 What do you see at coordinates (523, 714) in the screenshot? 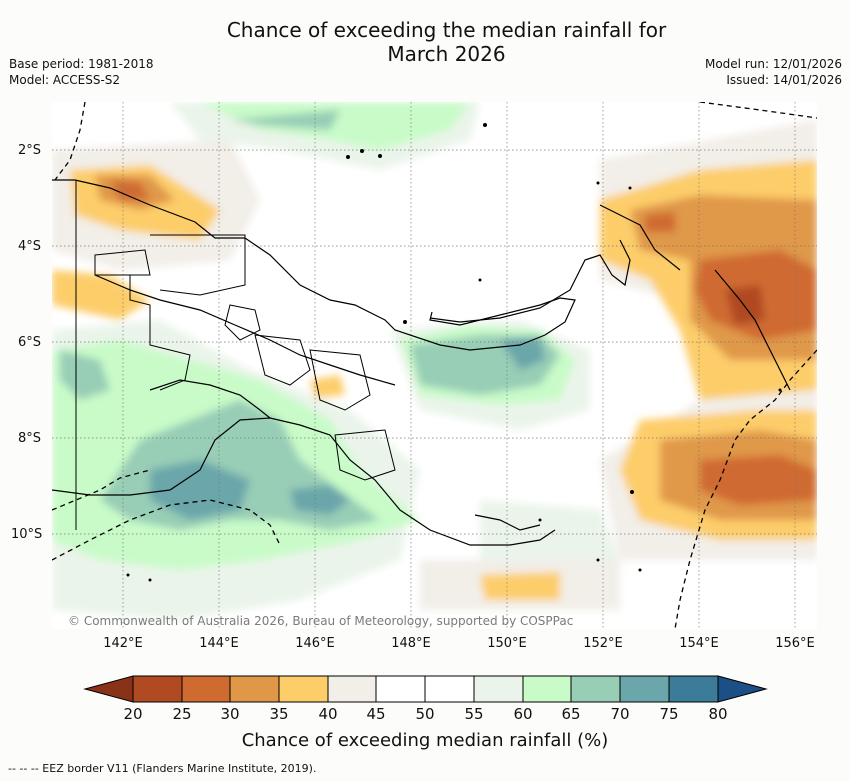
I see `colorbar-tick: 60` at bounding box center [523, 714].